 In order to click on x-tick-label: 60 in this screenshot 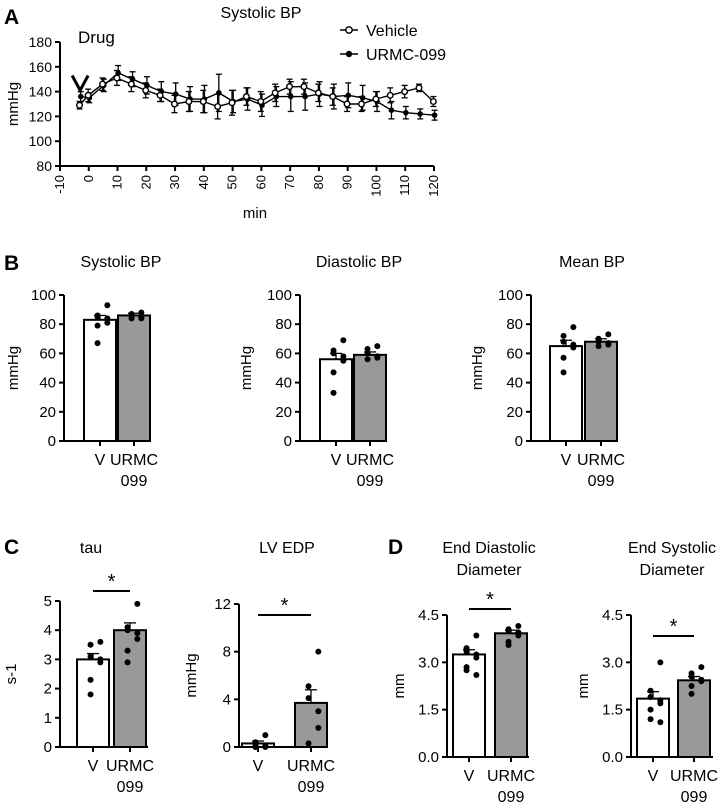, I will do `click(260, 182)`.